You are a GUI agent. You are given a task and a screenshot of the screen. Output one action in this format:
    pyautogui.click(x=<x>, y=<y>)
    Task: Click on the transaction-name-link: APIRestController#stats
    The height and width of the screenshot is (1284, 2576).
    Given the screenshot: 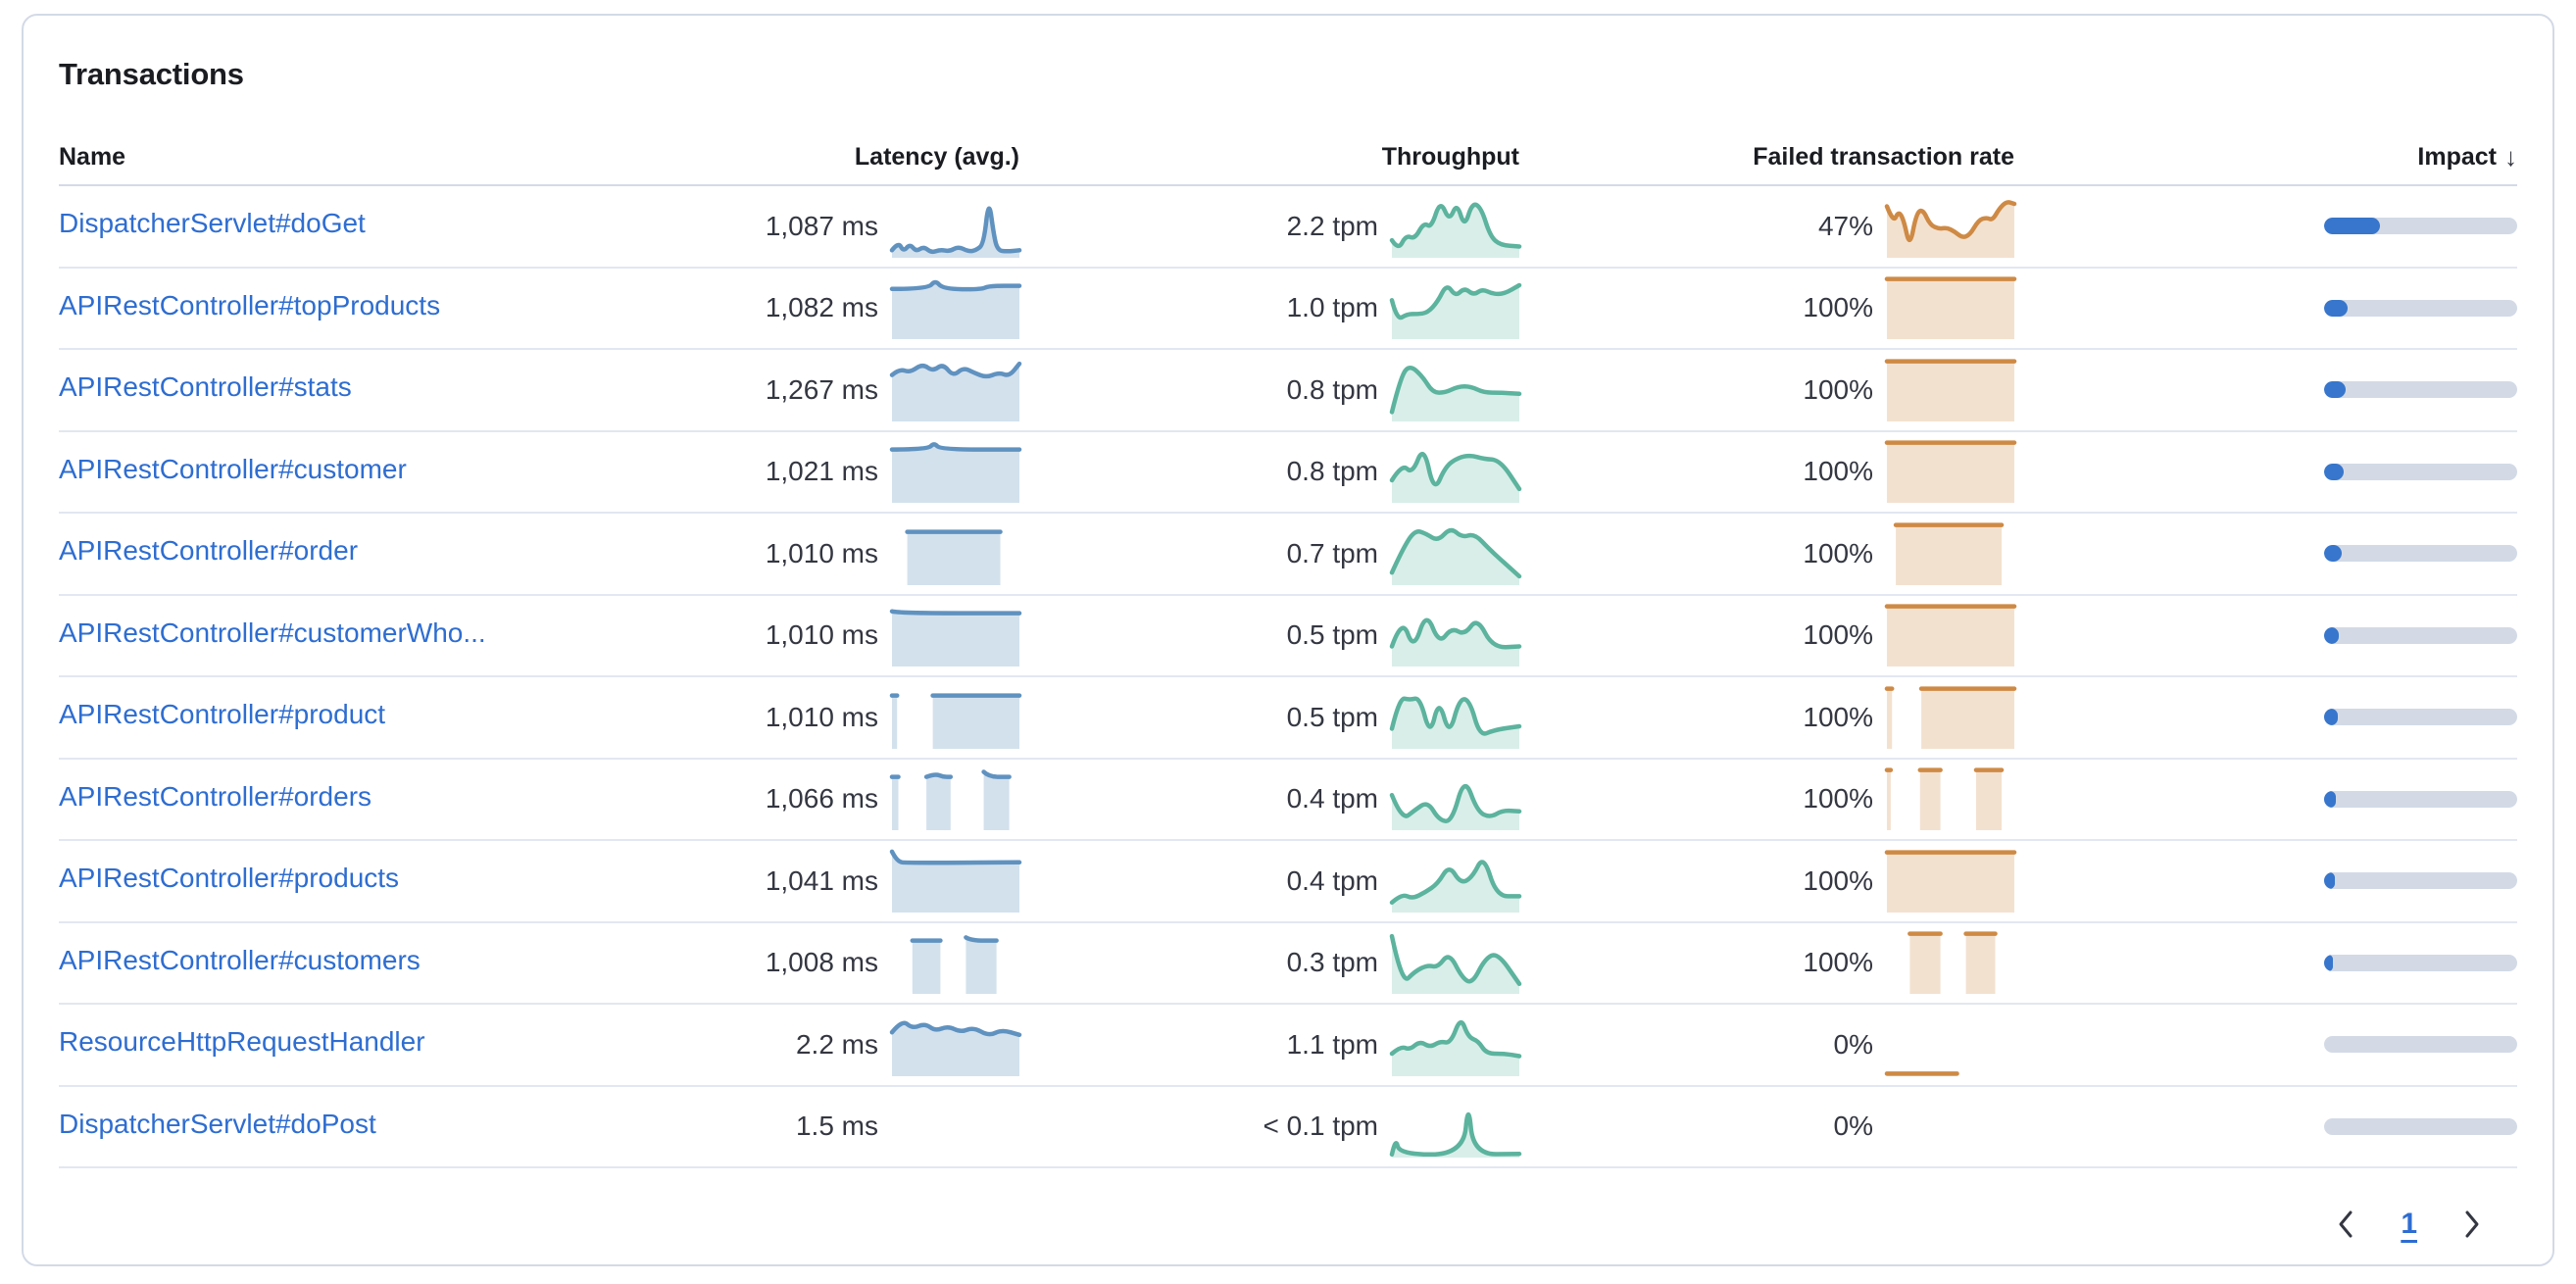 What is the action you would take?
    pyautogui.click(x=205, y=387)
    